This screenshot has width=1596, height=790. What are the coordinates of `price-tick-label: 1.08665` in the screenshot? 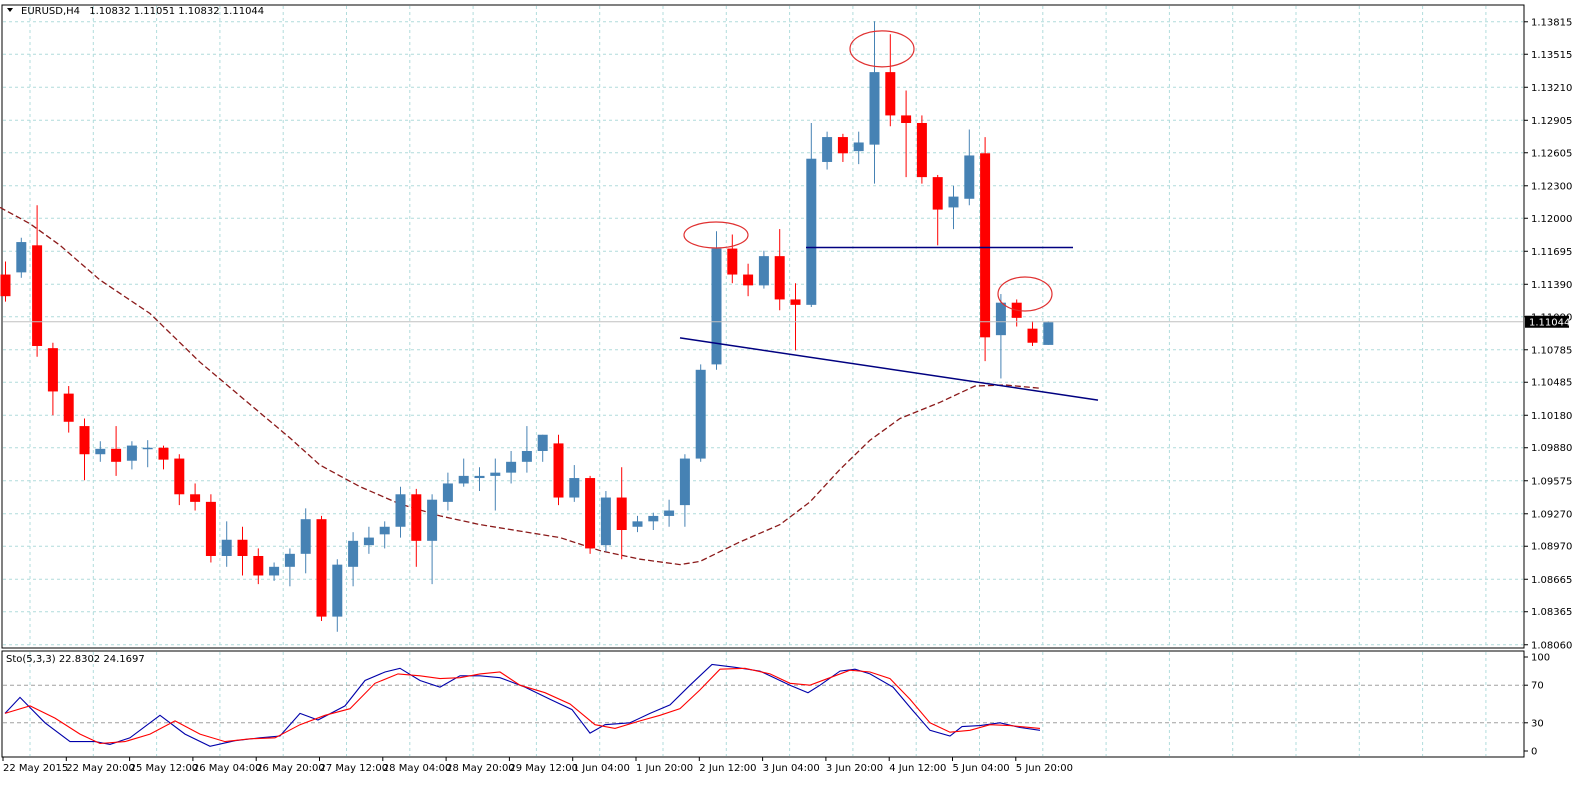 It's located at (1551, 580).